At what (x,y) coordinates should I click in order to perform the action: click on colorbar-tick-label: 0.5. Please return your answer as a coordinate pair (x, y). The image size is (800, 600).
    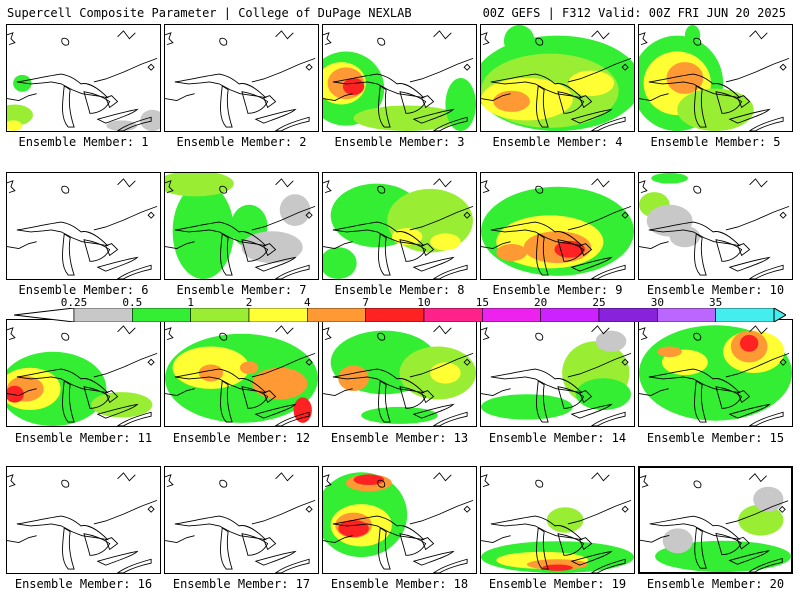
    Looking at the image, I should click on (132, 302).